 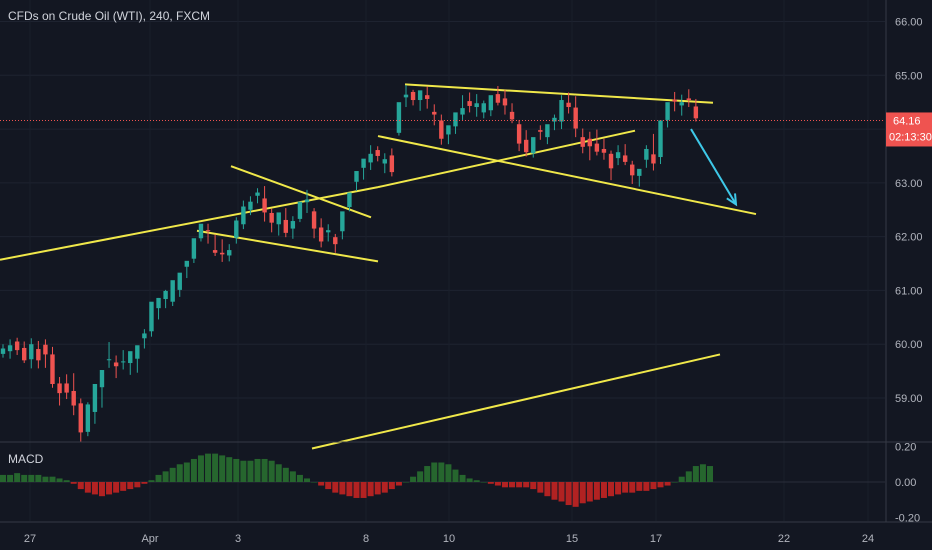 I want to click on macd-histogram, so click(x=442, y=480).